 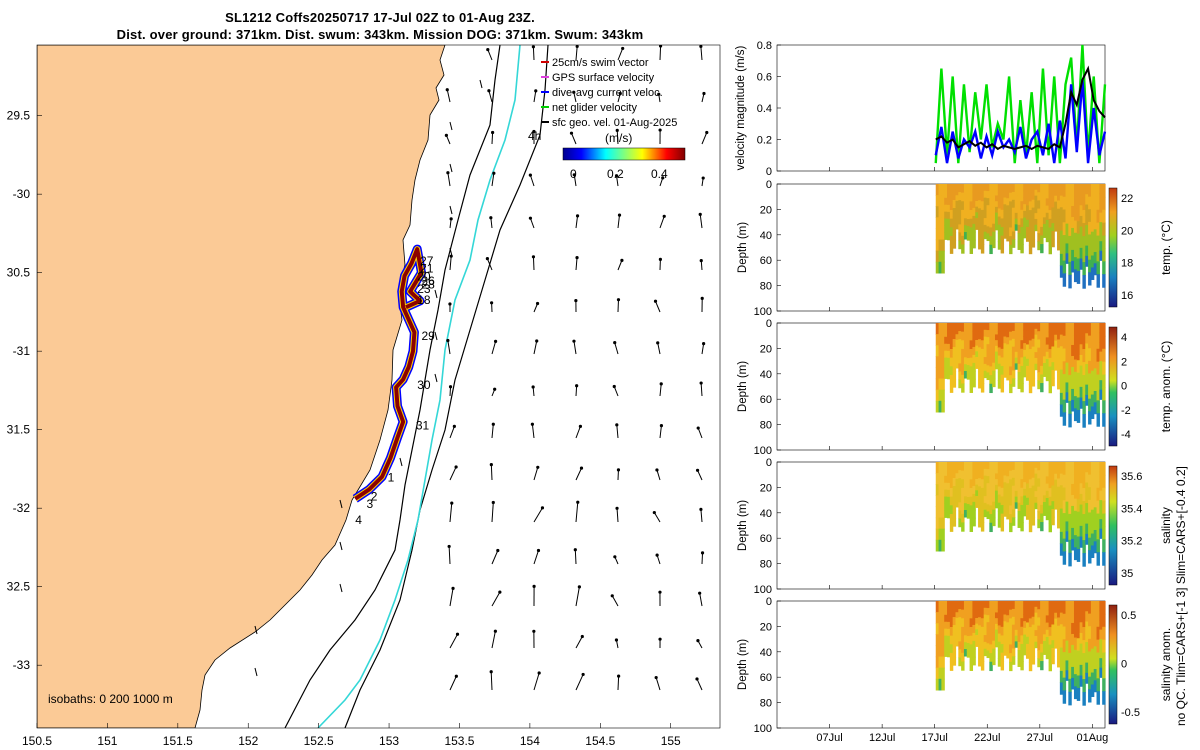 What do you see at coordinates (428, 336) in the screenshot?
I see `day-label: 29` at bounding box center [428, 336].